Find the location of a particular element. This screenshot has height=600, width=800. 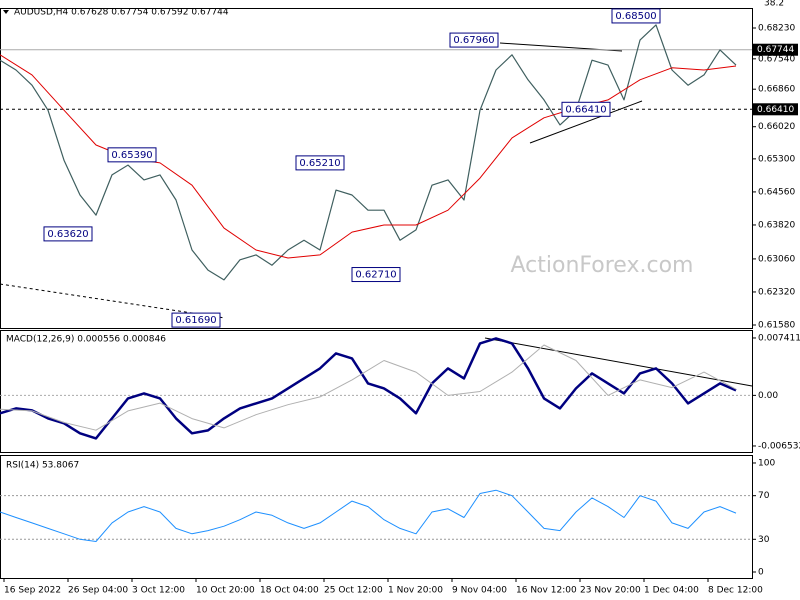

annotation-label: 0.61690 is located at coordinates (195, 320).